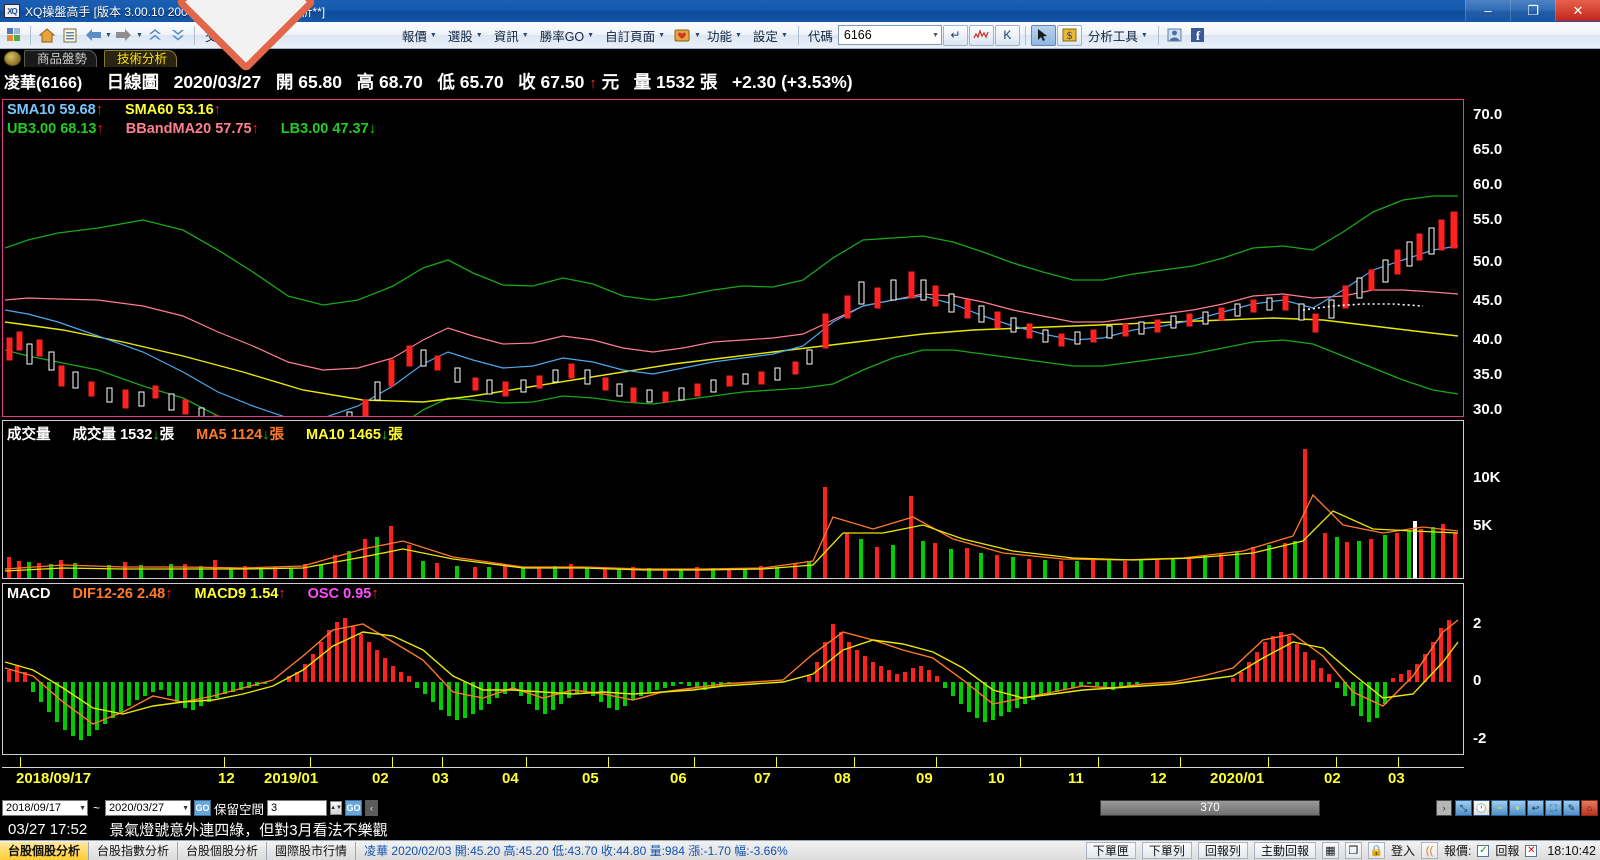  What do you see at coordinates (1499, 808) in the screenshot?
I see `zoom-out-icon: −` at bounding box center [1499, 808].